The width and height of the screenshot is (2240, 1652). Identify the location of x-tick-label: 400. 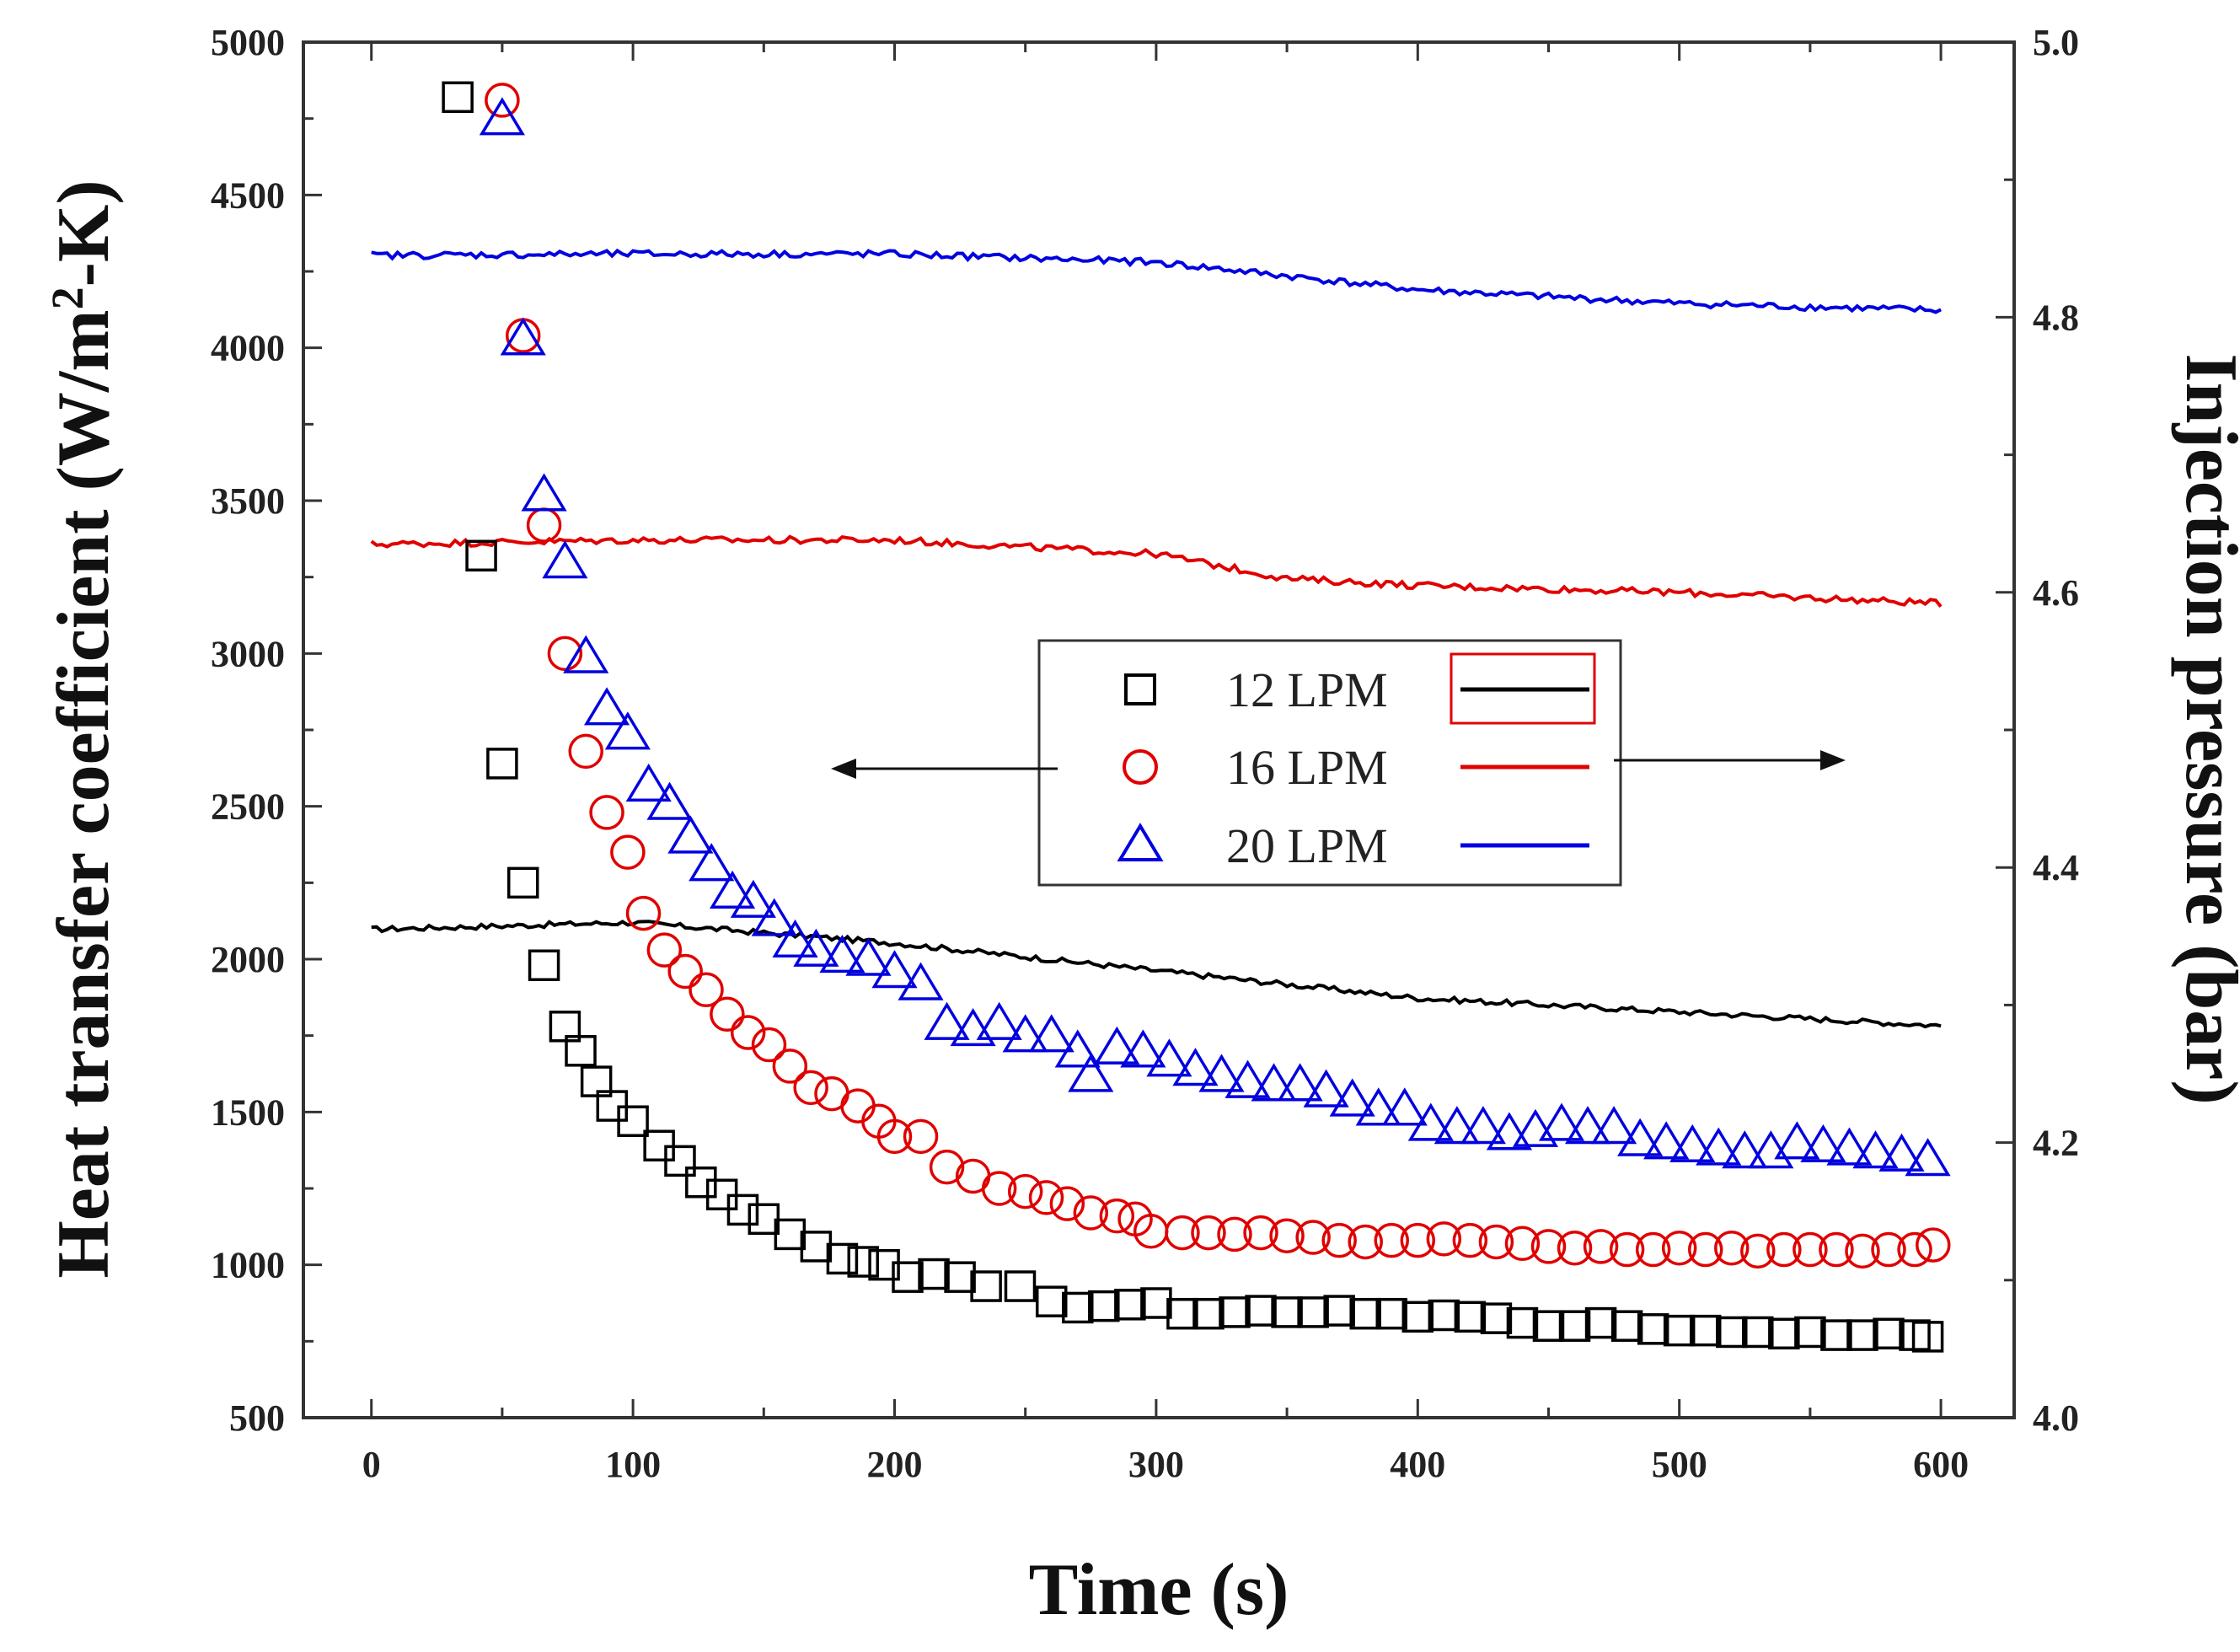
(1417, 1464).